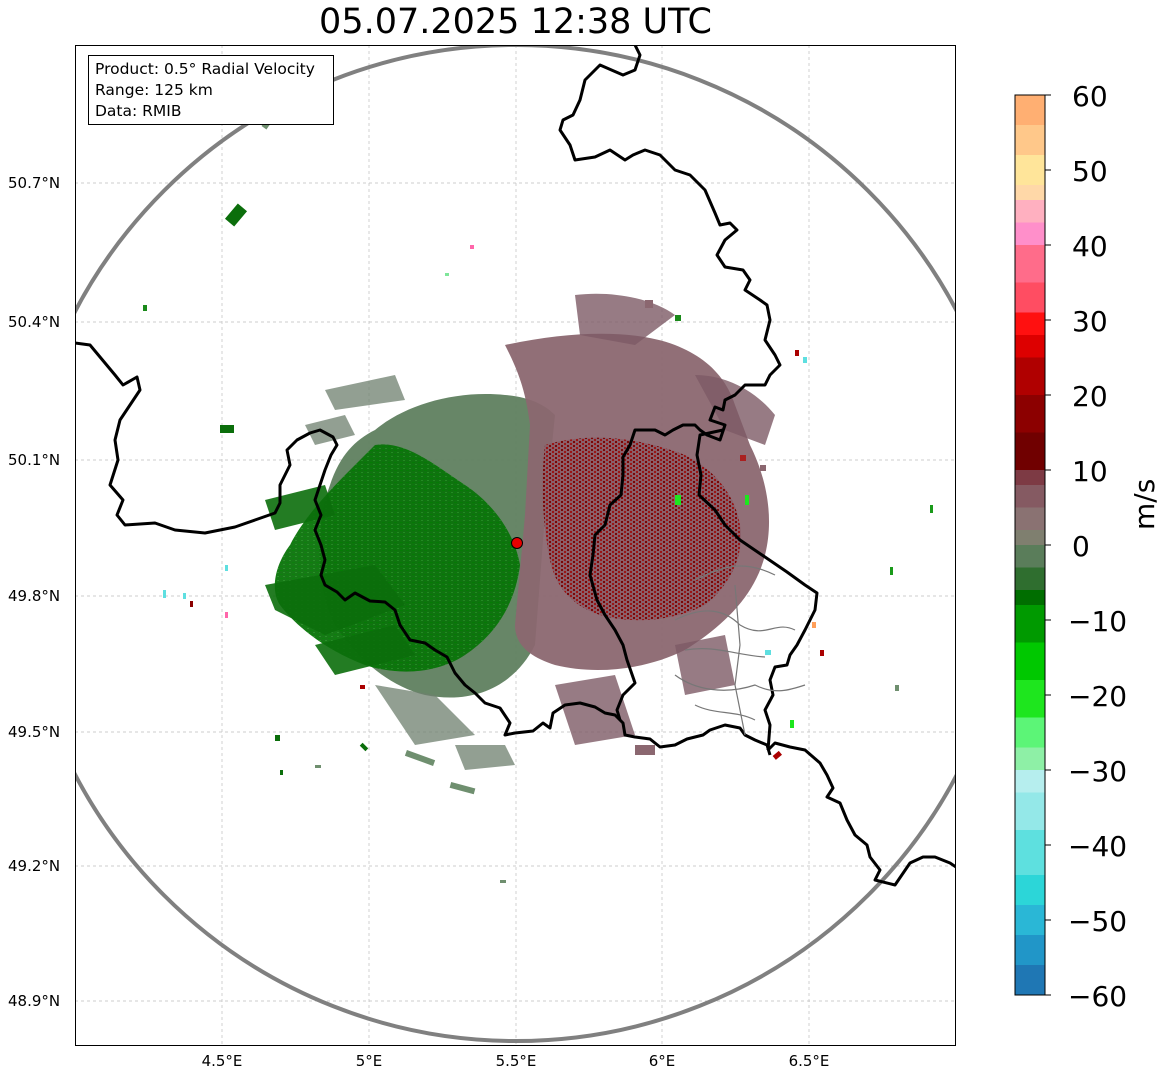 The image size is (1171, 1081). Describe the element at coordinates (34, 183) in the screenshot. I see `lat-tick-label: 50.7°N` at that location.